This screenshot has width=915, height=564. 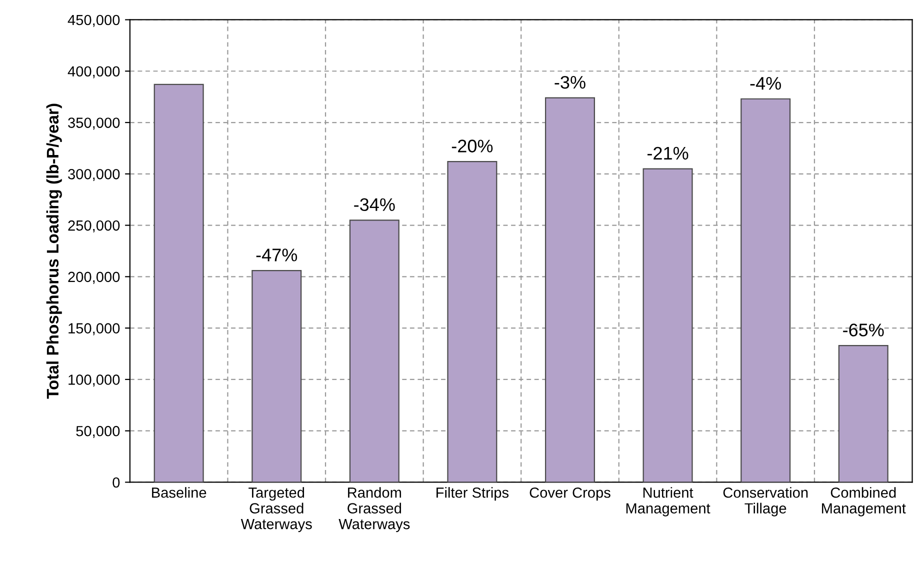 What do you see at coordinates (765, 501) in the screenshot?
I see `x-tick-label: Conservation Tillage` at bounding box center [765, 501].